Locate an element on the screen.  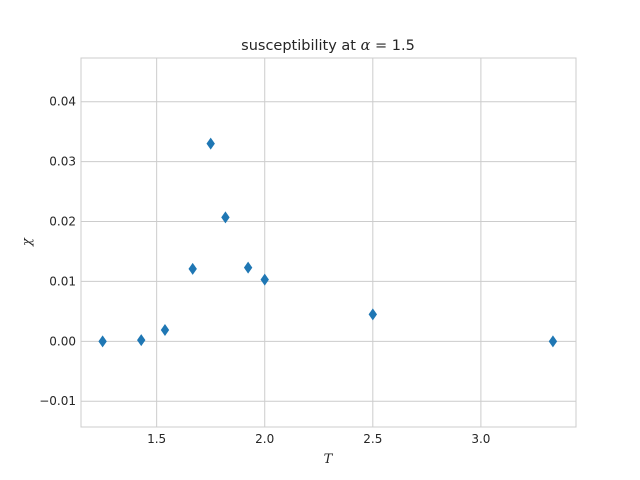
x-tick-label: 2.5 is located at coordinates (372, 439).